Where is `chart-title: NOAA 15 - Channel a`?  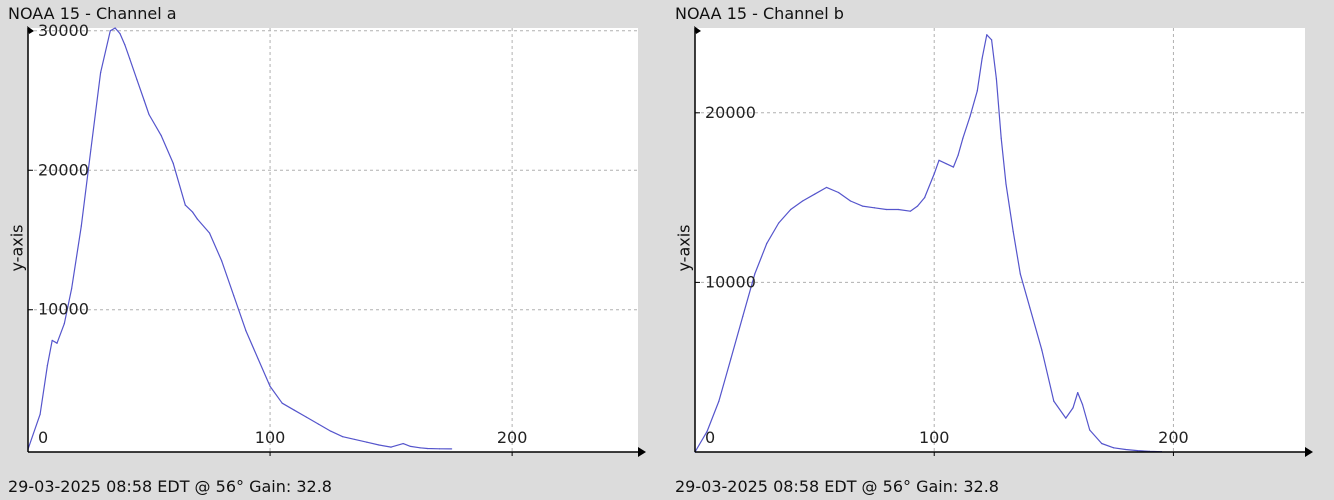 chart-title: NOAA 15 - Channel a is located at coordinates (92, 13).